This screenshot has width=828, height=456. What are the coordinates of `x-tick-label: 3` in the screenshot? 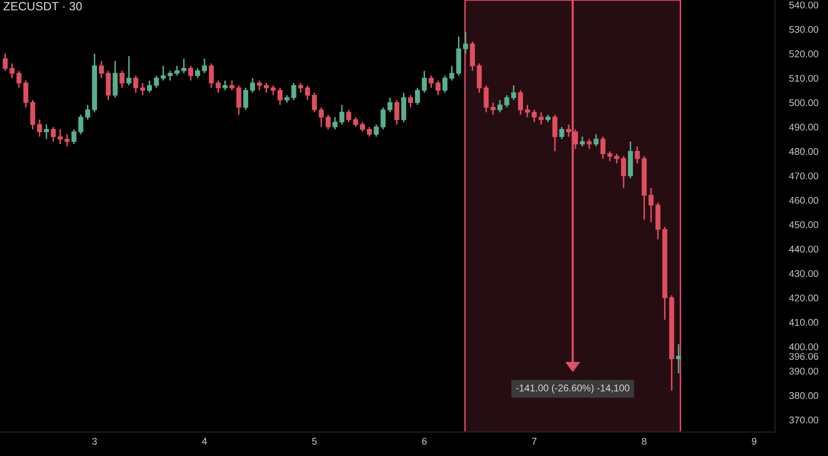 It's located at (94, 441).